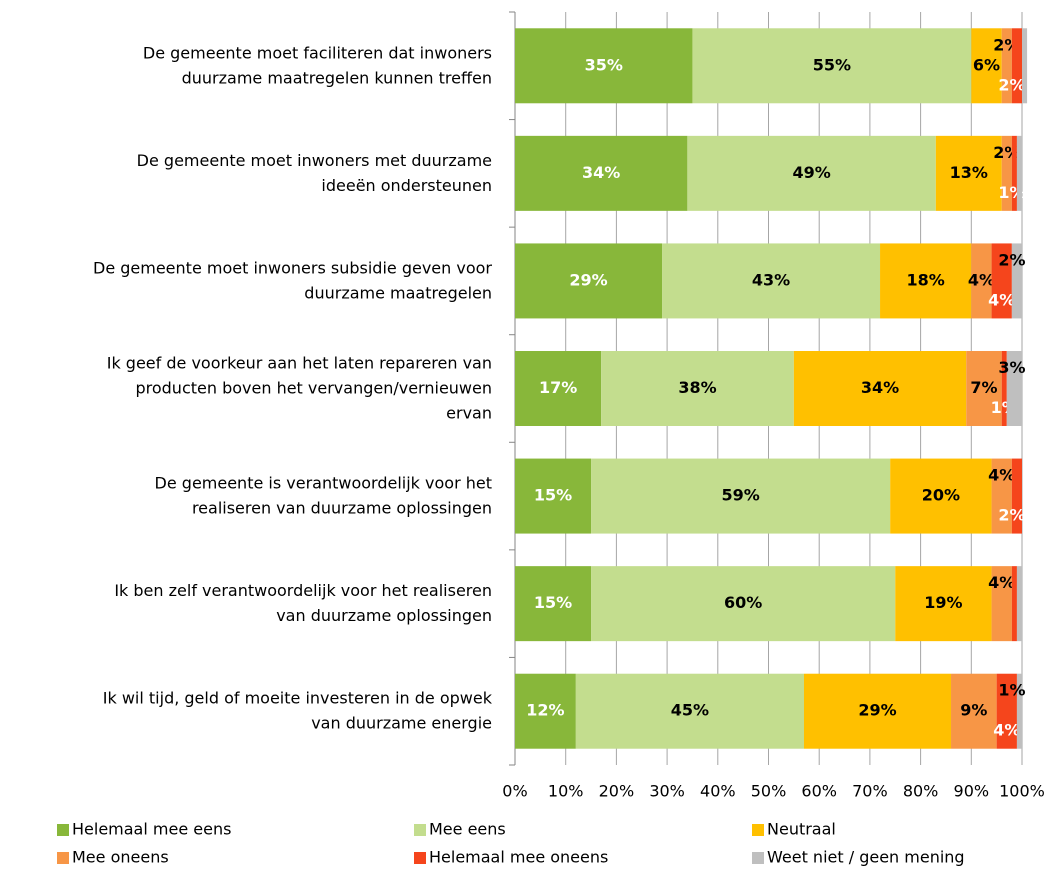  Describe the element at coordinates (870, 791) in the screenshot. I see `x-tick-label: 70%` at that location.